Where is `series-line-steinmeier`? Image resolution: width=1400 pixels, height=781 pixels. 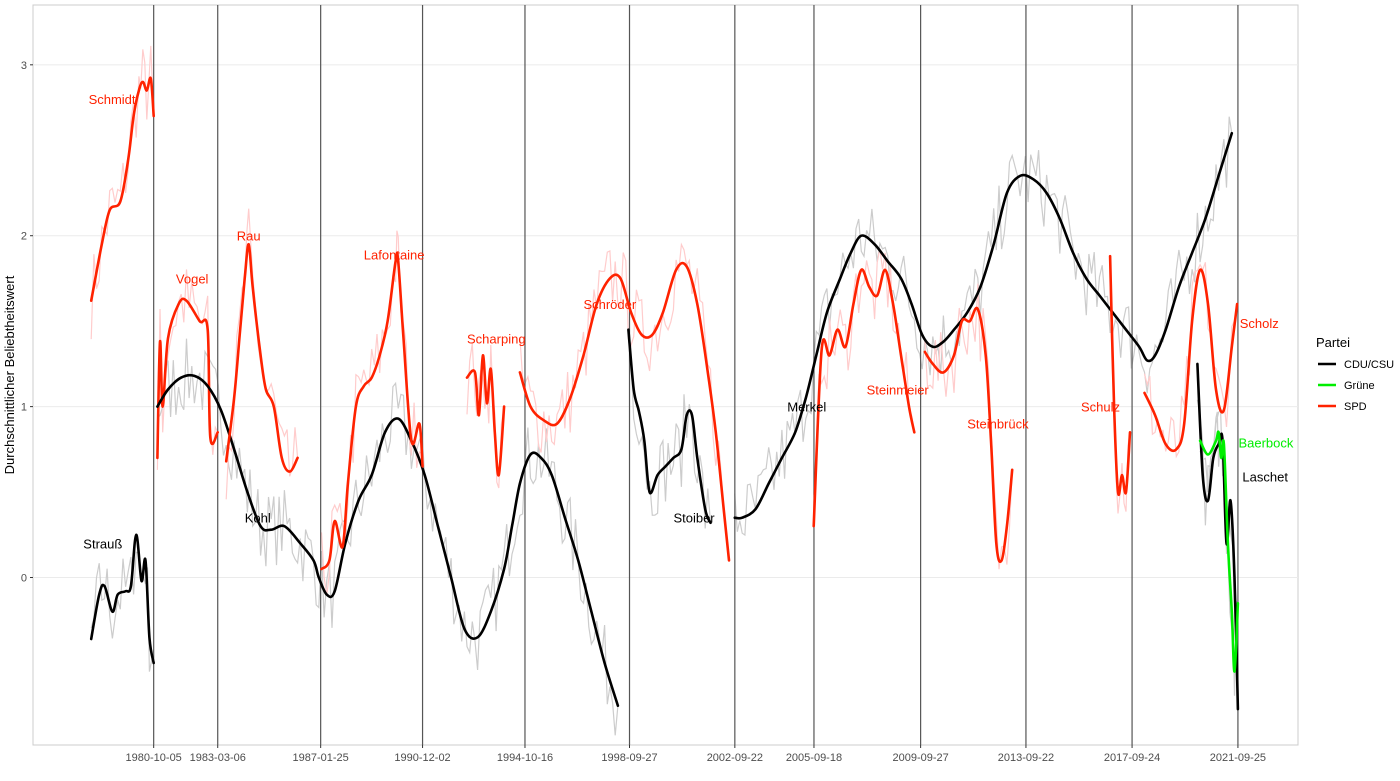 series-line-steinmeier is located at coordinates (864, 398).